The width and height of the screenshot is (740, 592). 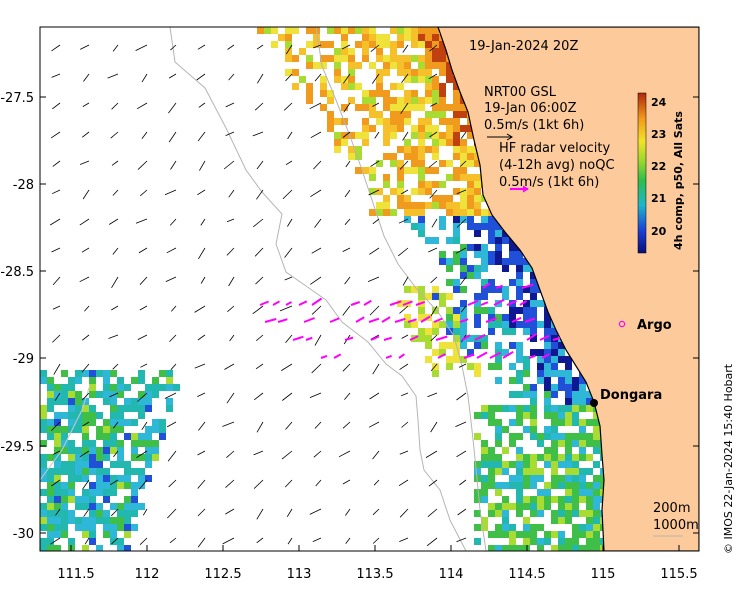 What do you see at coordinates (671, 508) in the screenshot?
I see `isobath-200m-label: 200m` at bounding box center [671, 508].